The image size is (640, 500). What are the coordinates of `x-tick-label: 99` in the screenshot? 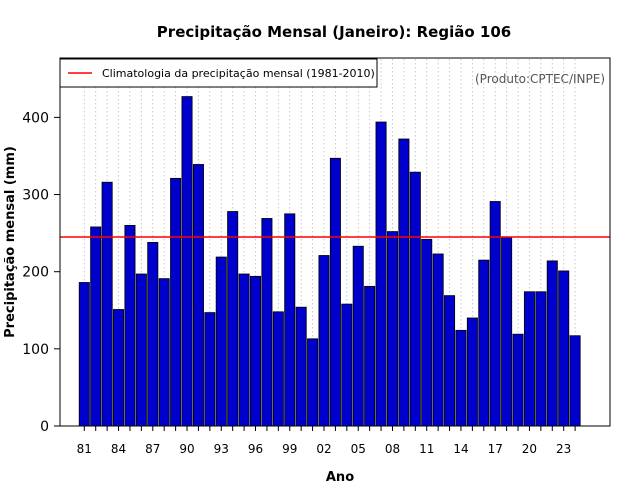 It's located at (289, 449).